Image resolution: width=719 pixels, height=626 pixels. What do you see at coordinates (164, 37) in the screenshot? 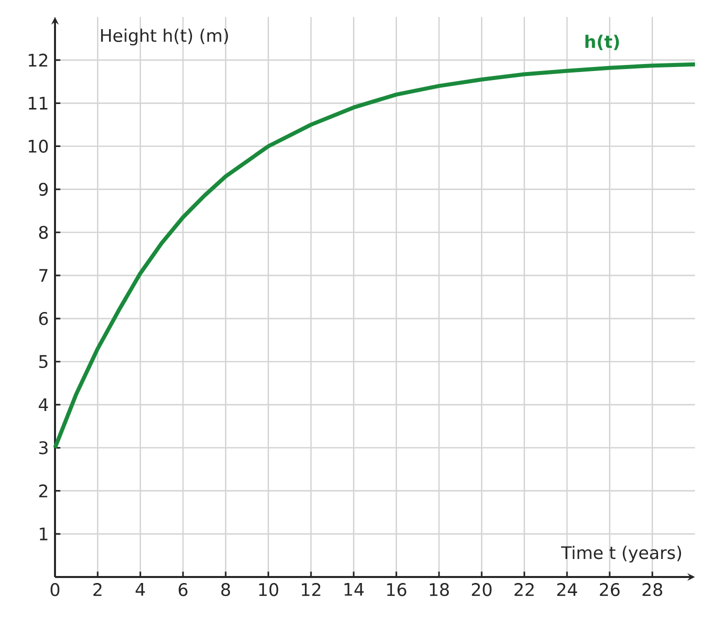
I see `y-axis-title: Height h(t) (m)` at bounding box center [164, 37].